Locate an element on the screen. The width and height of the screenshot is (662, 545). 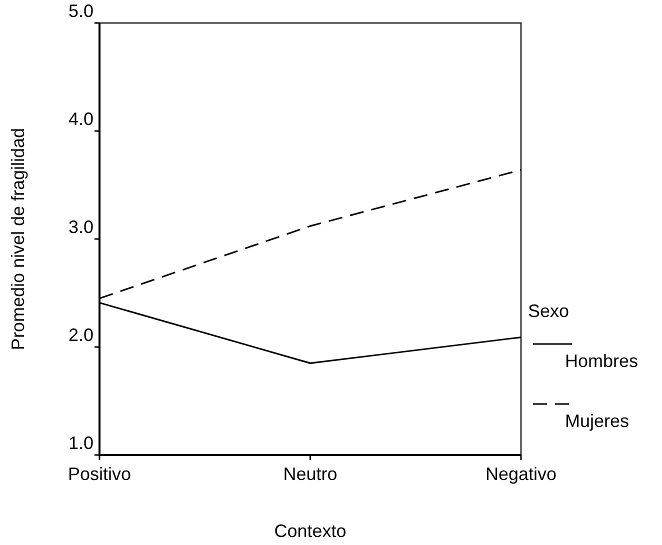
x-axis-title: Contexto is located at coordinates (310, 531).